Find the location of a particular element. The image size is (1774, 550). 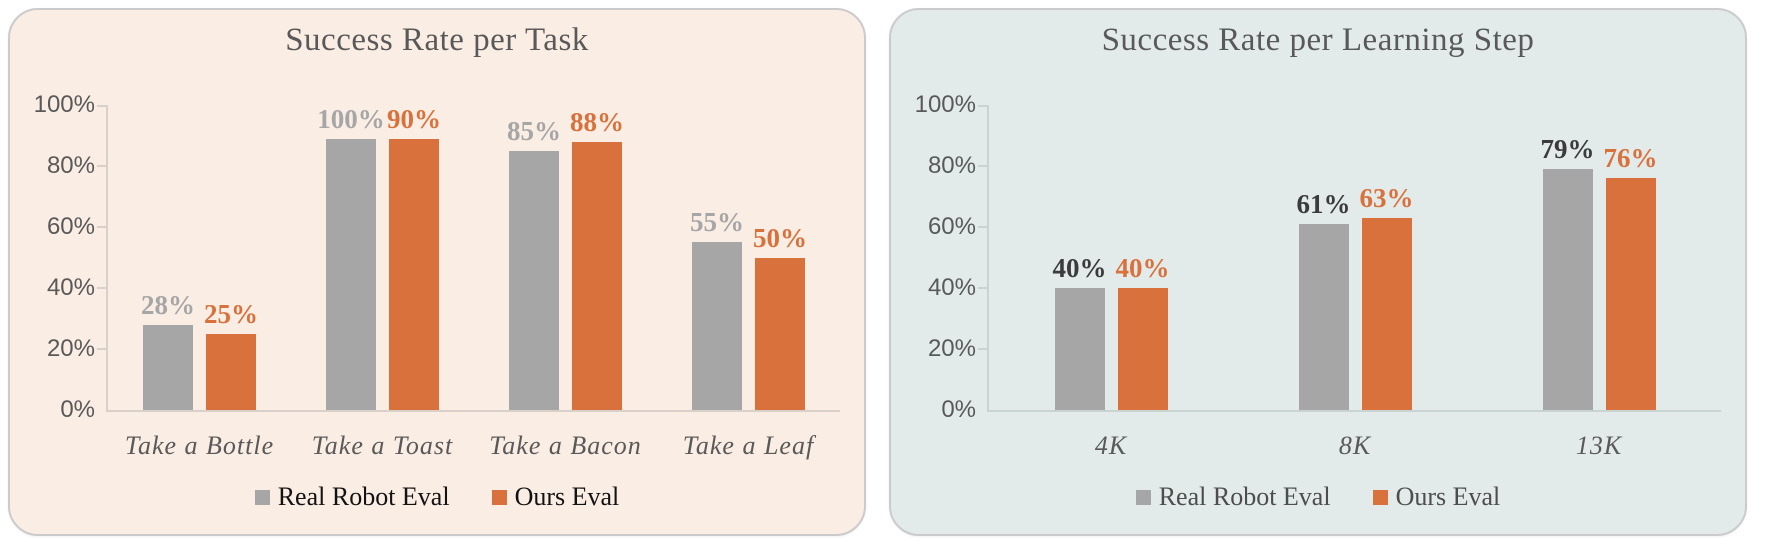

bar-cell: 63% is located at coordinates (1386, 257).